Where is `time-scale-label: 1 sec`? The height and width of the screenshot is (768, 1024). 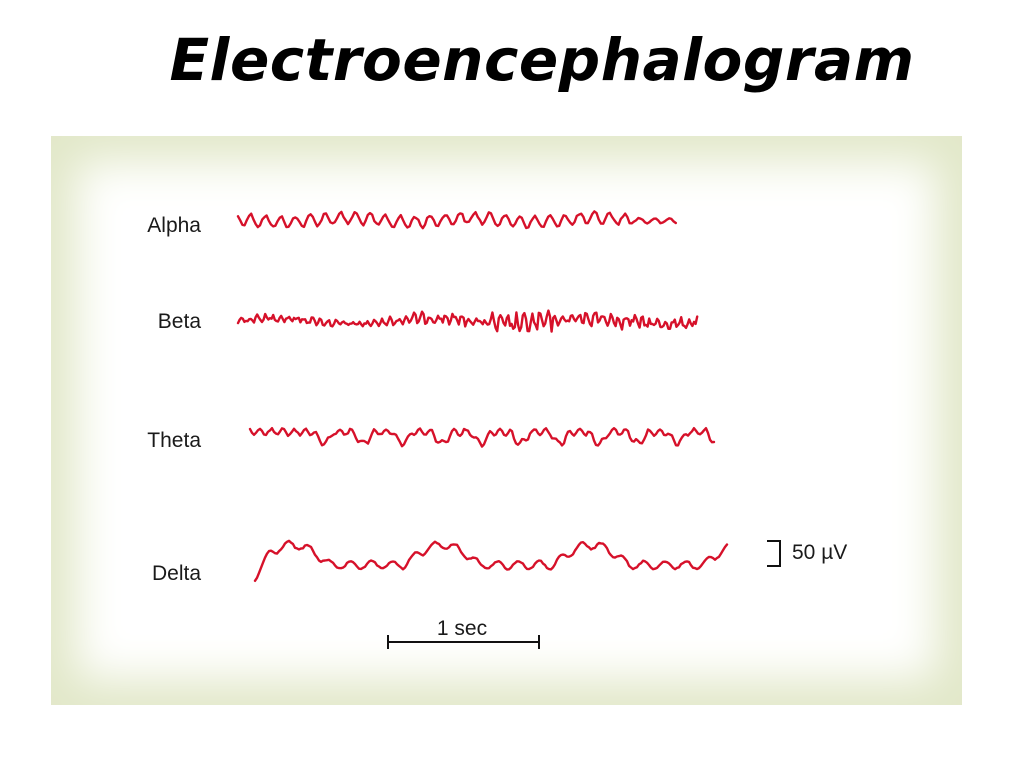
time-scale-label: 1 sec is located at coordinates (462, 628).